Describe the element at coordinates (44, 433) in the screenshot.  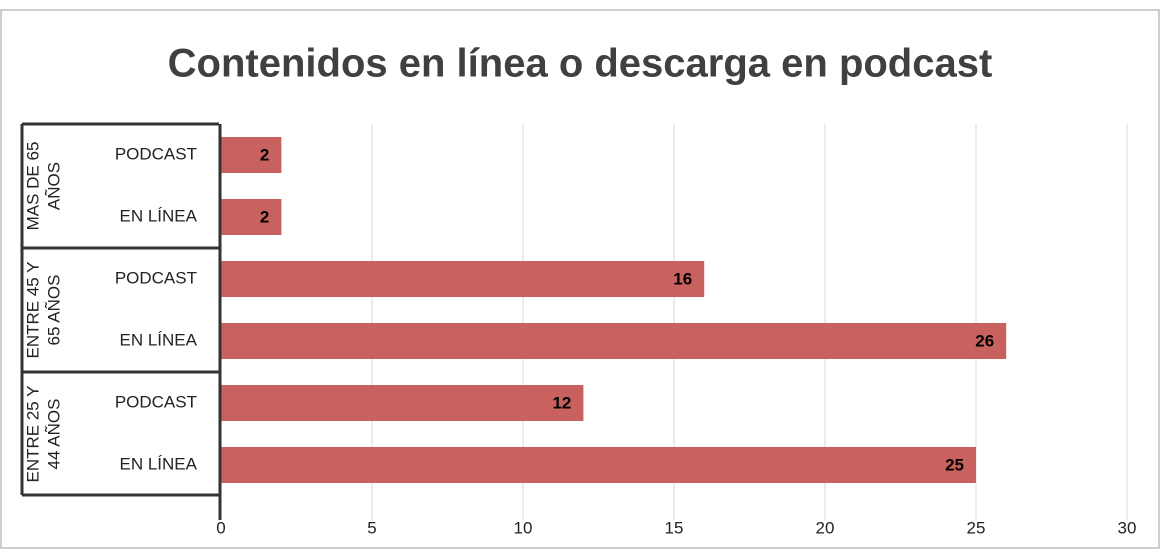
I see `group-label: ENTRE 25 Y 44 AÑOS` at that location.